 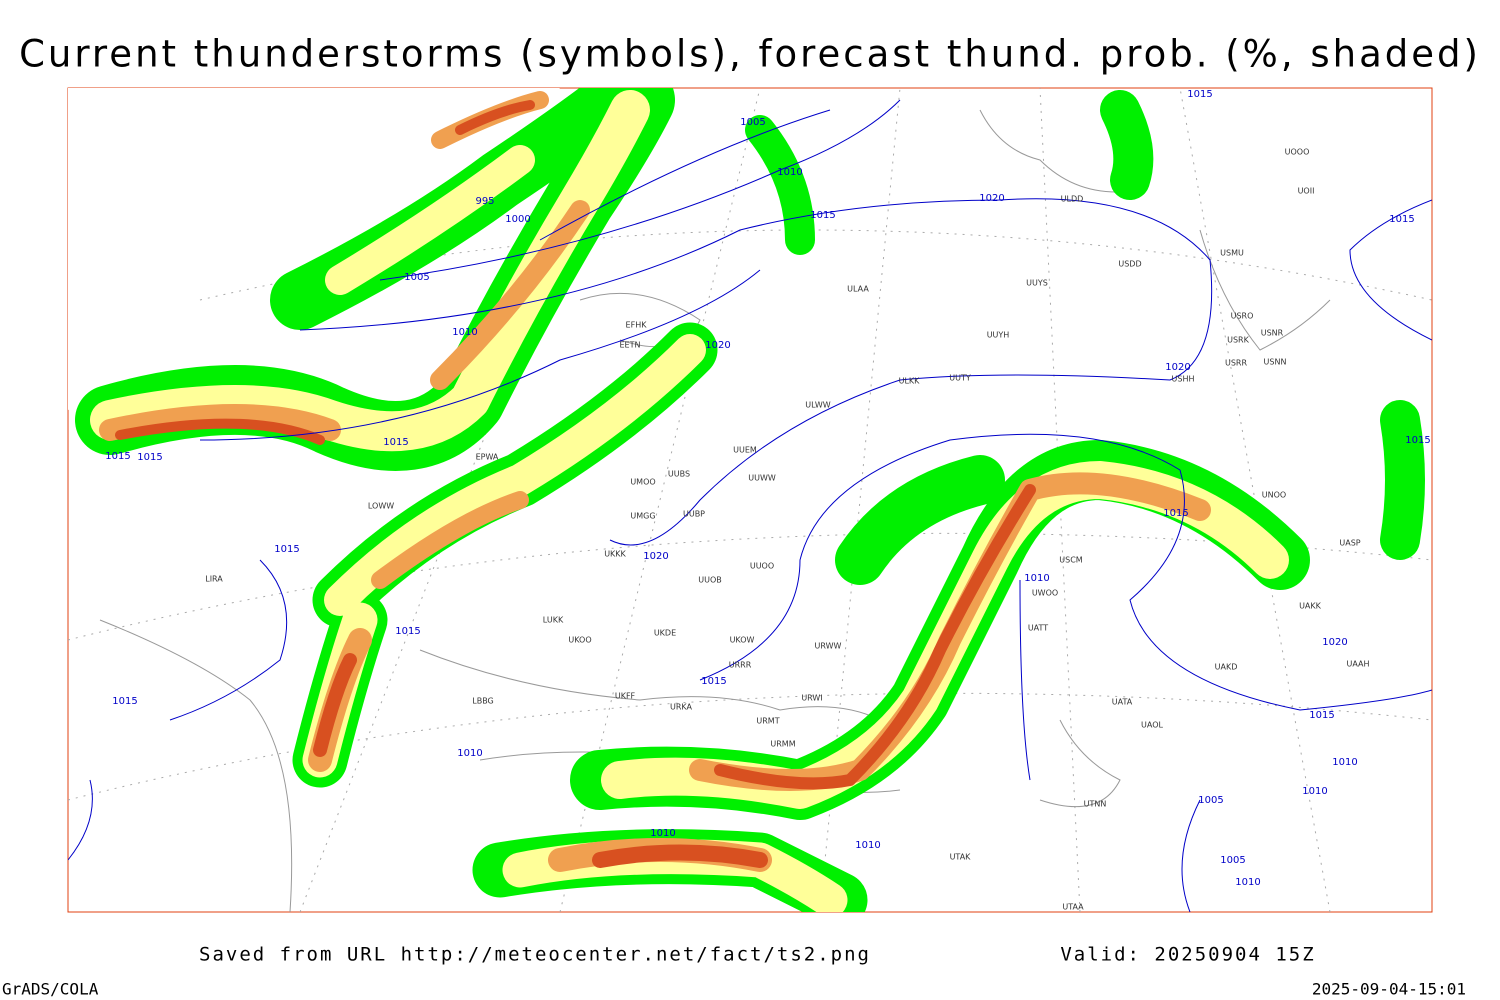 I want to click on station-code: USRR, so click(x=1236, y=363).